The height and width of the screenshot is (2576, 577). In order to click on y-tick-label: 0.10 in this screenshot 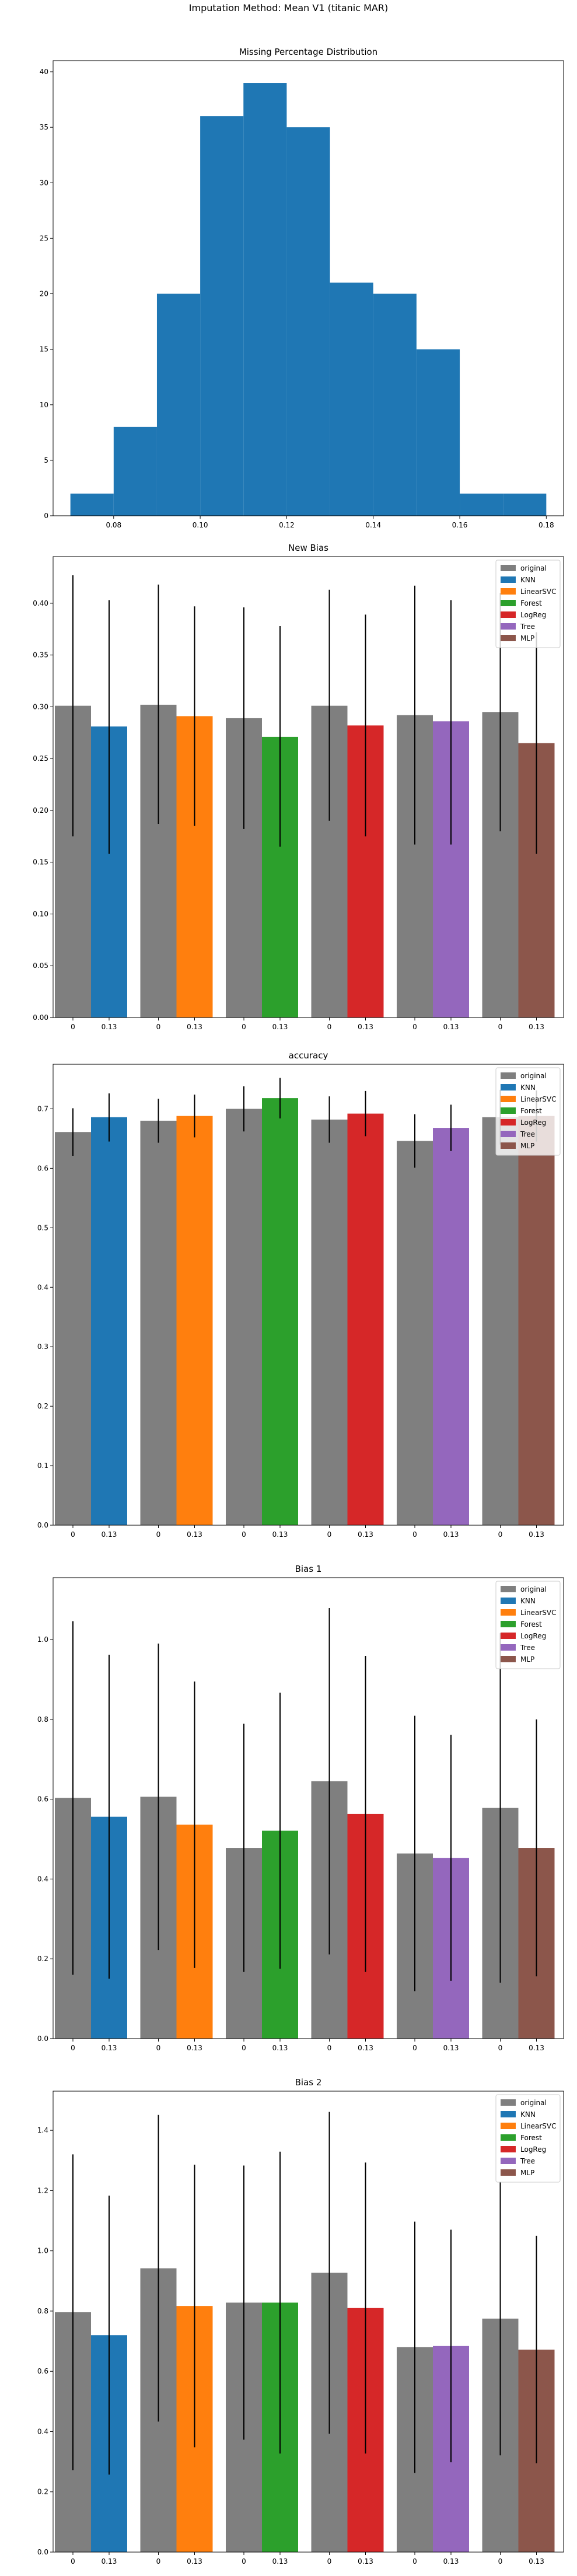, I will do `click(40, 914)`.